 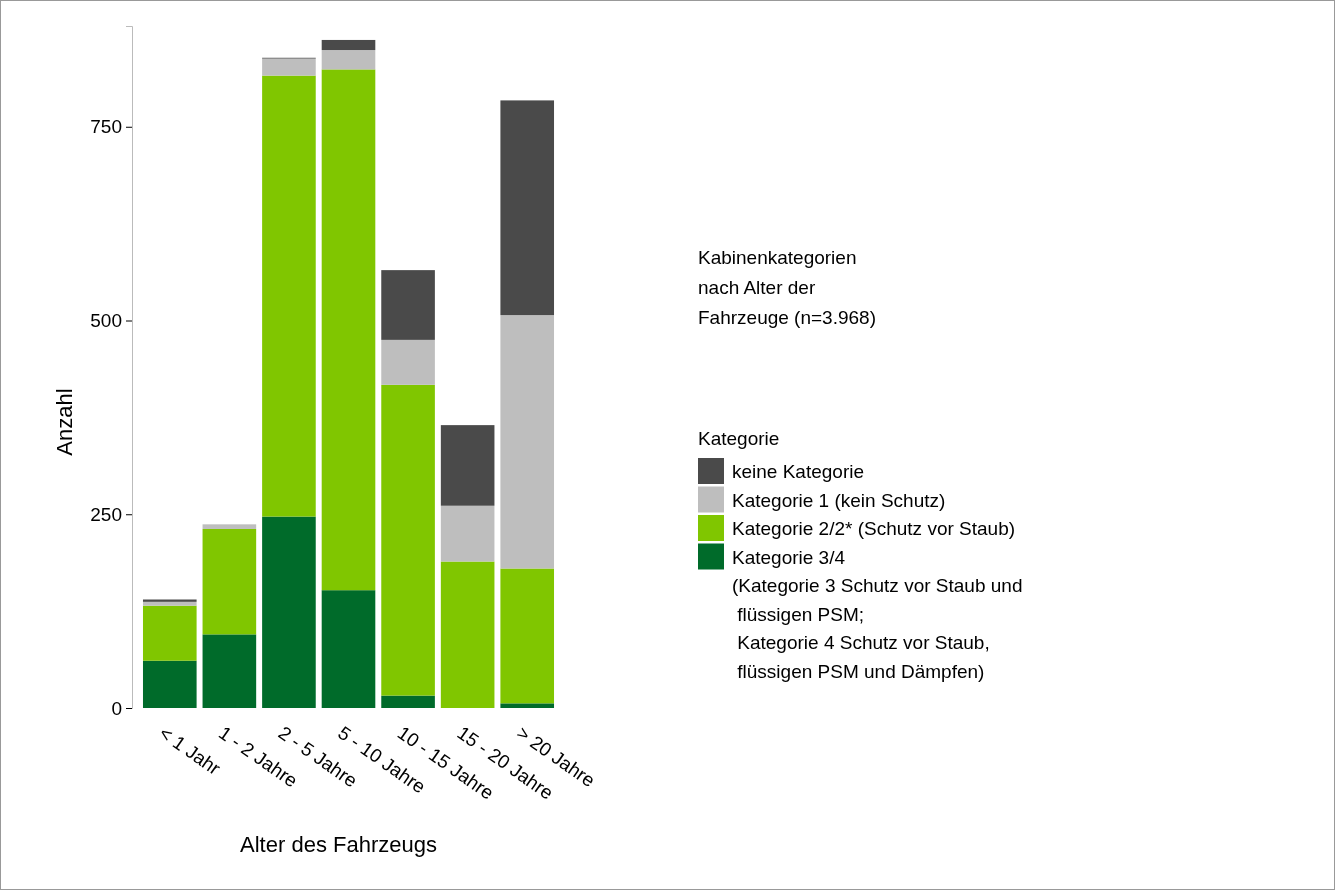 I want to click on text: Kabinenkategorien nach Alter der Fahrzeuge (n=3.968), so click(x=787, y=287).